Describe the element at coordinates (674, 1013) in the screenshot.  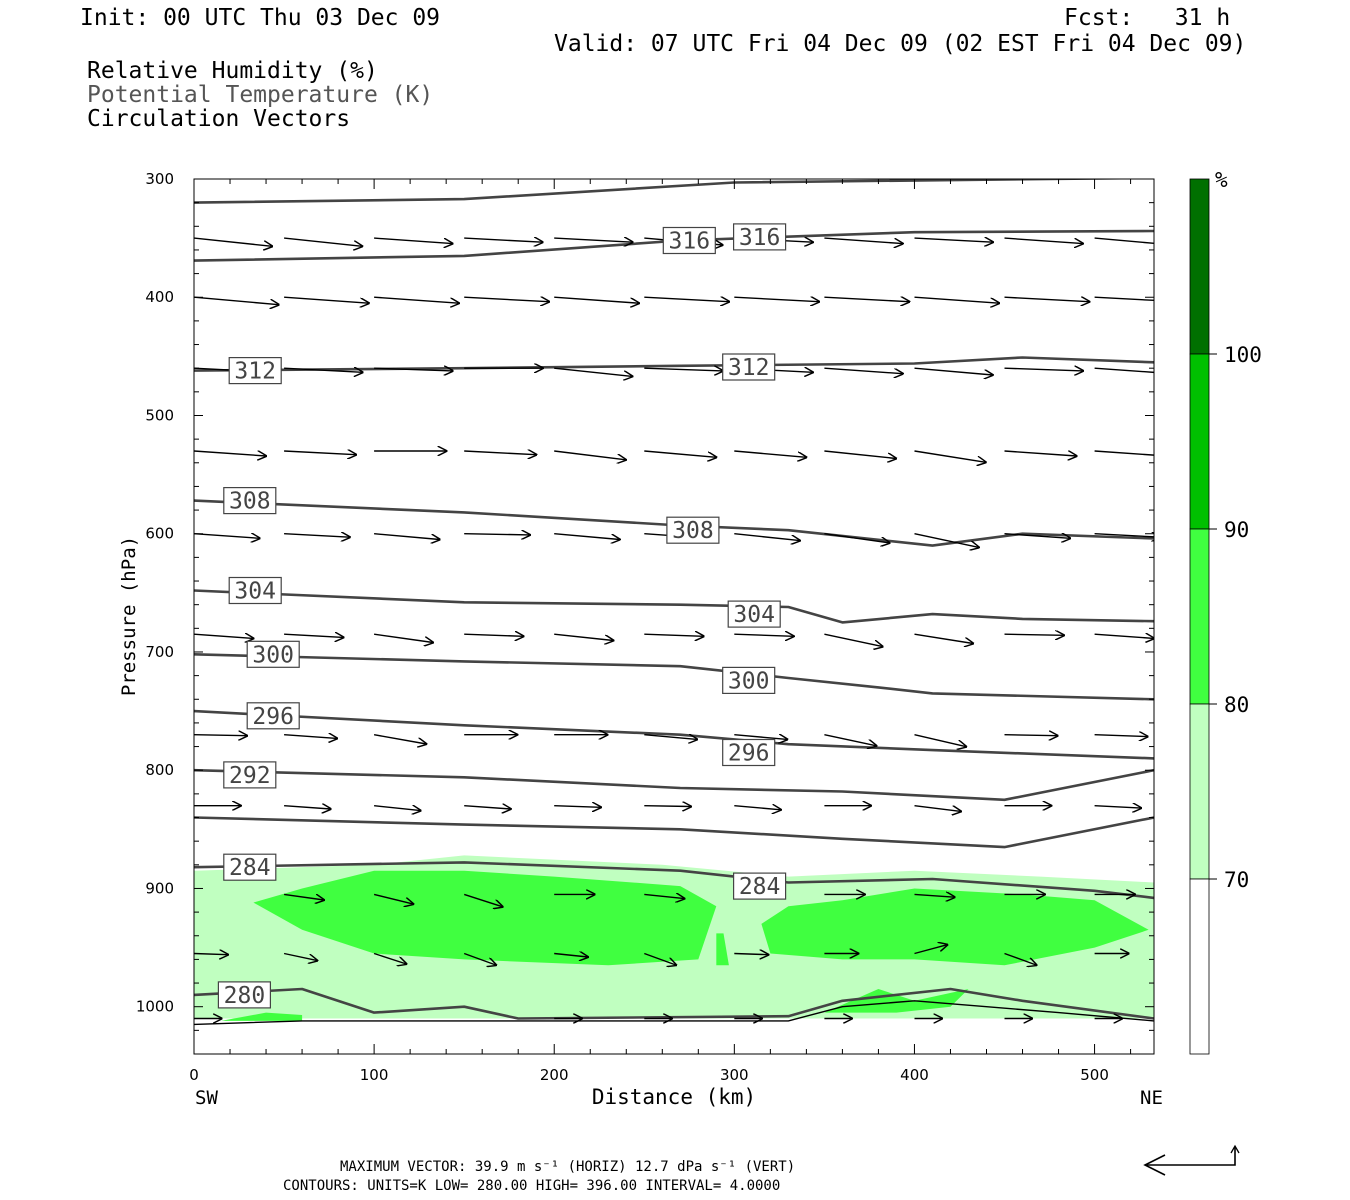
I see `ground-line` at that location.